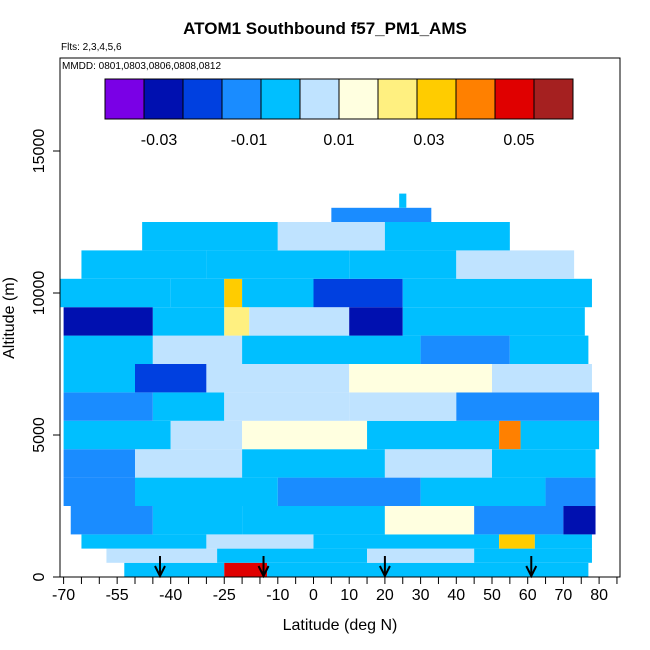 The width and height of the screenshot is (650, 650). What do you see at coordinates (39, 576) in the screenshot?
I see `y-tick-label: 0` at bounding box center [39, 576].